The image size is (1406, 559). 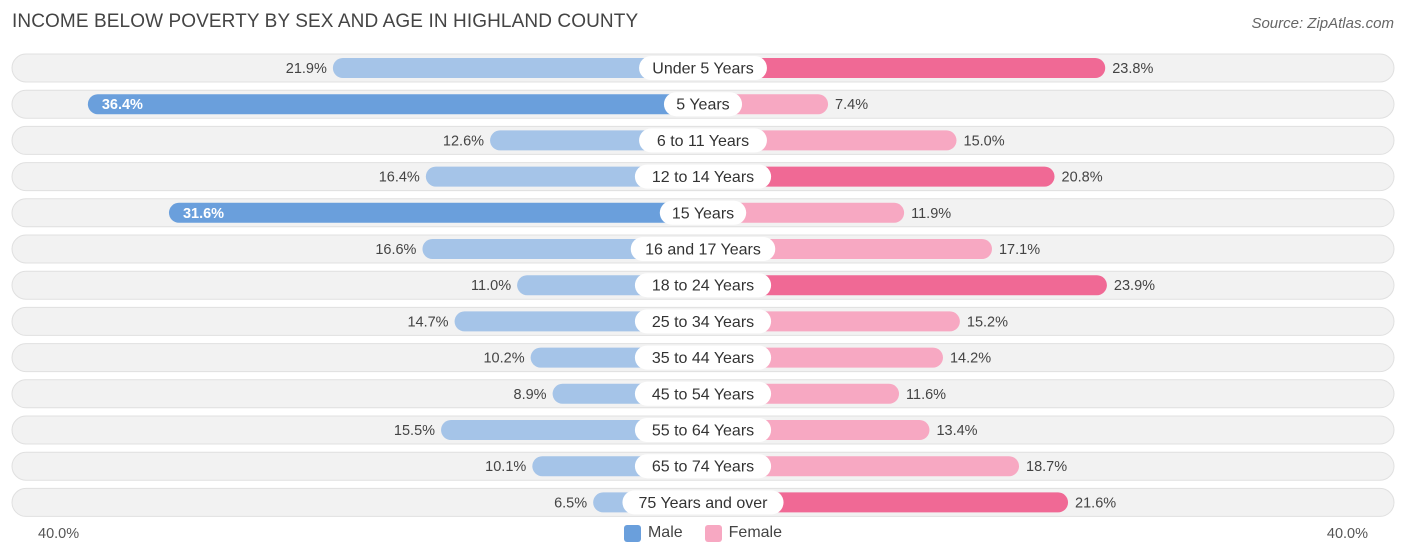 I want to click on female-value-label: 20.8%, so click(x=1082, y=178).